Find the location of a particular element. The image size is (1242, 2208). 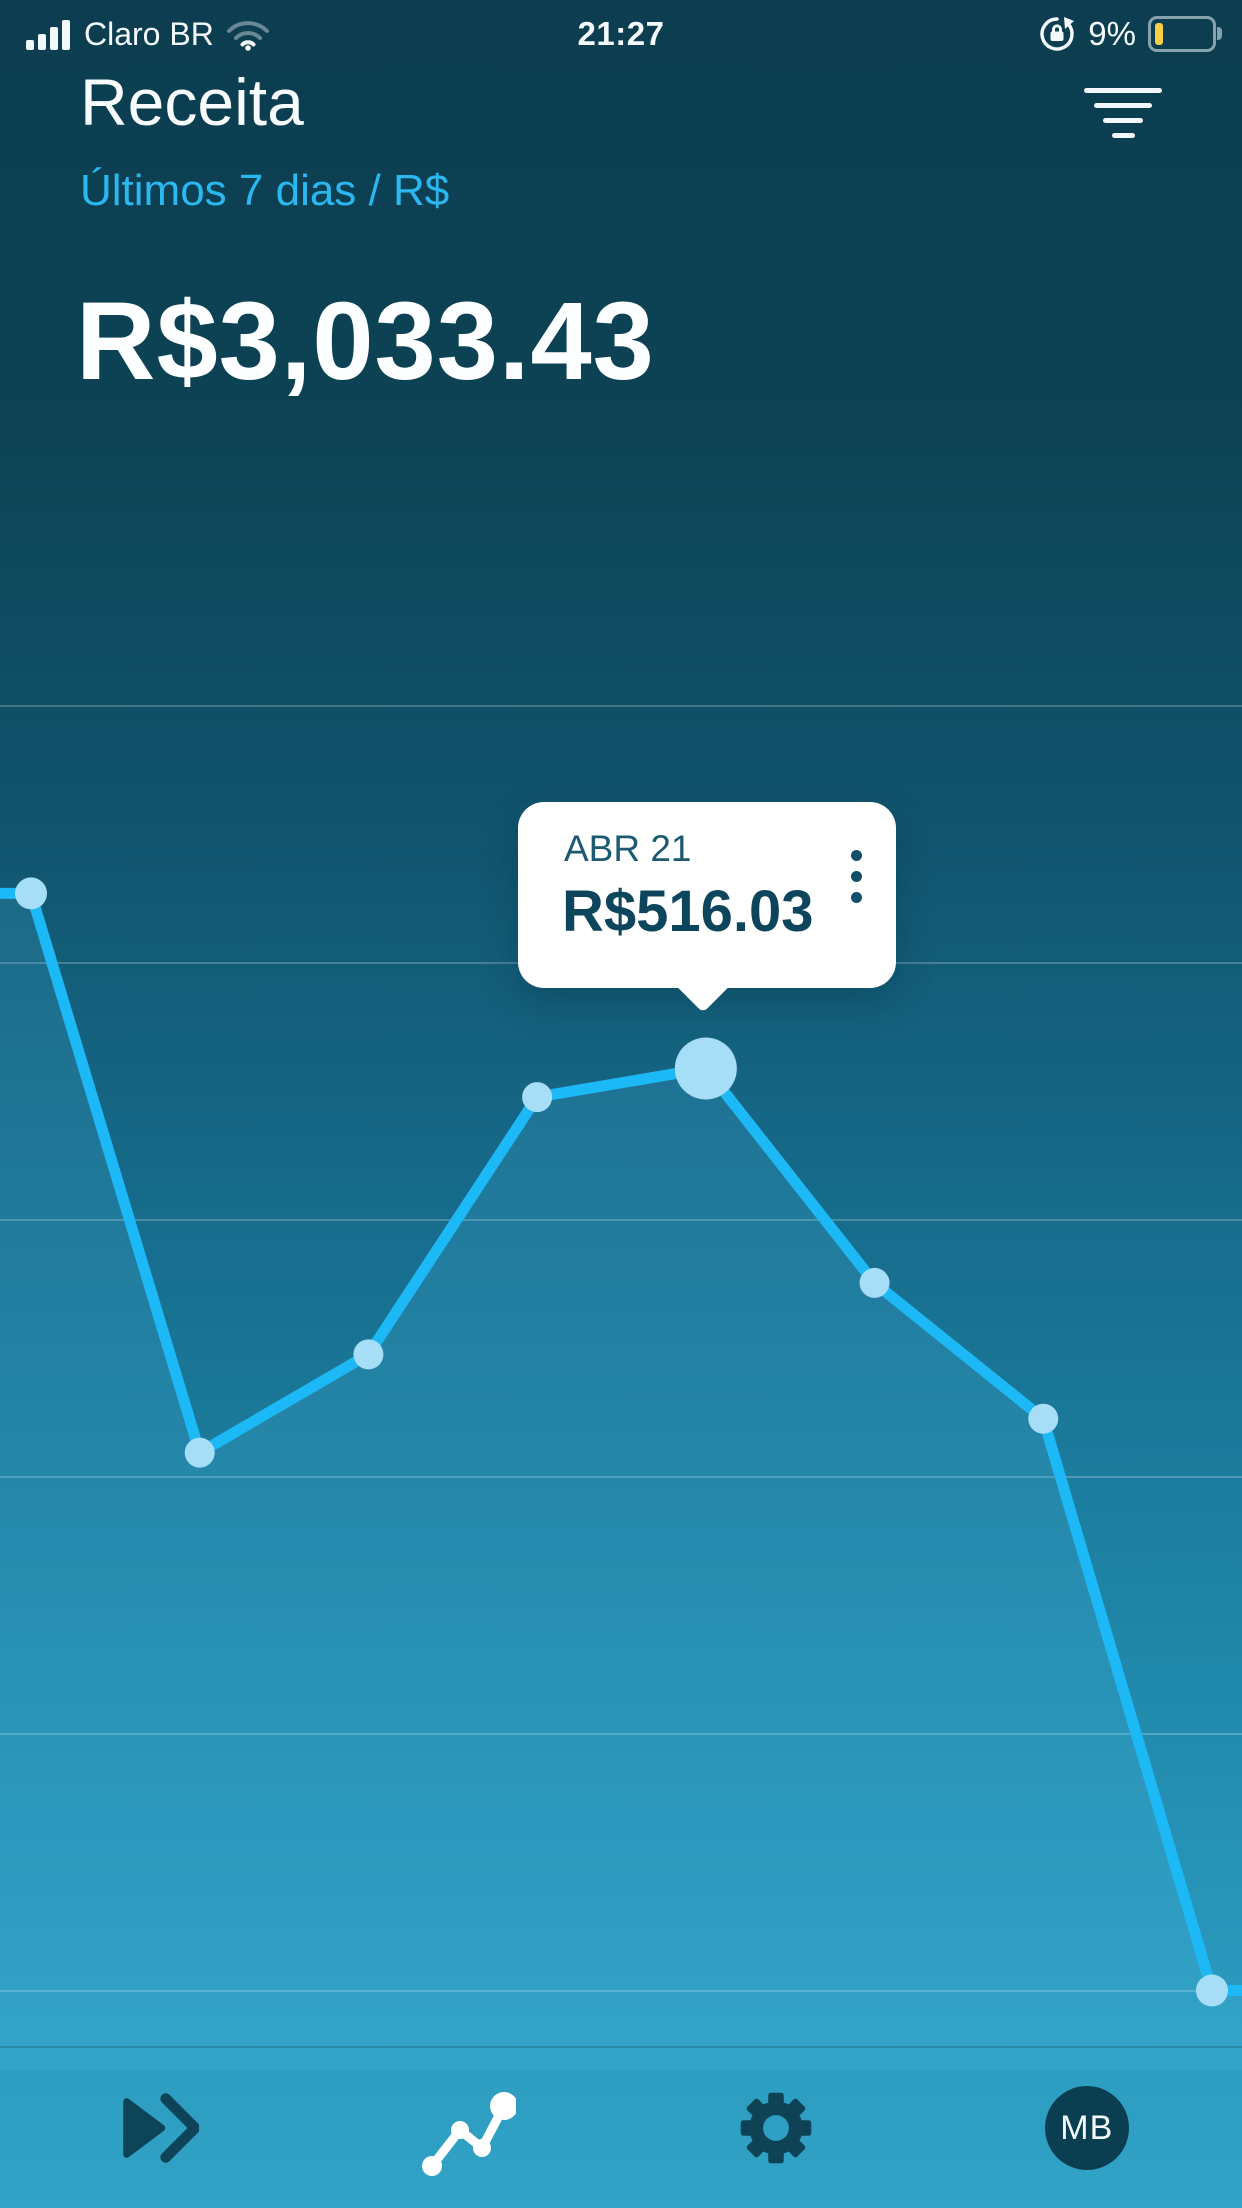

gear-icon is located at coordinates (776, 2128).